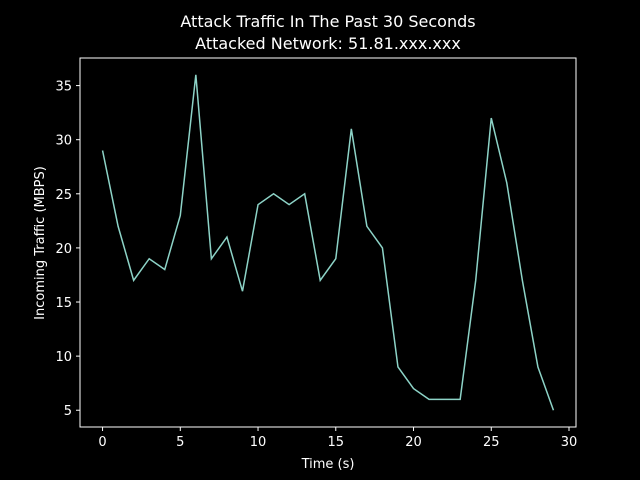 Image resolution: width=640 pixels, height=480 pixels. What do you see at coordinates (328, 464) in the screenshot?
I see `x-axis-label: Time (s)` at bounding box center [328, 464].